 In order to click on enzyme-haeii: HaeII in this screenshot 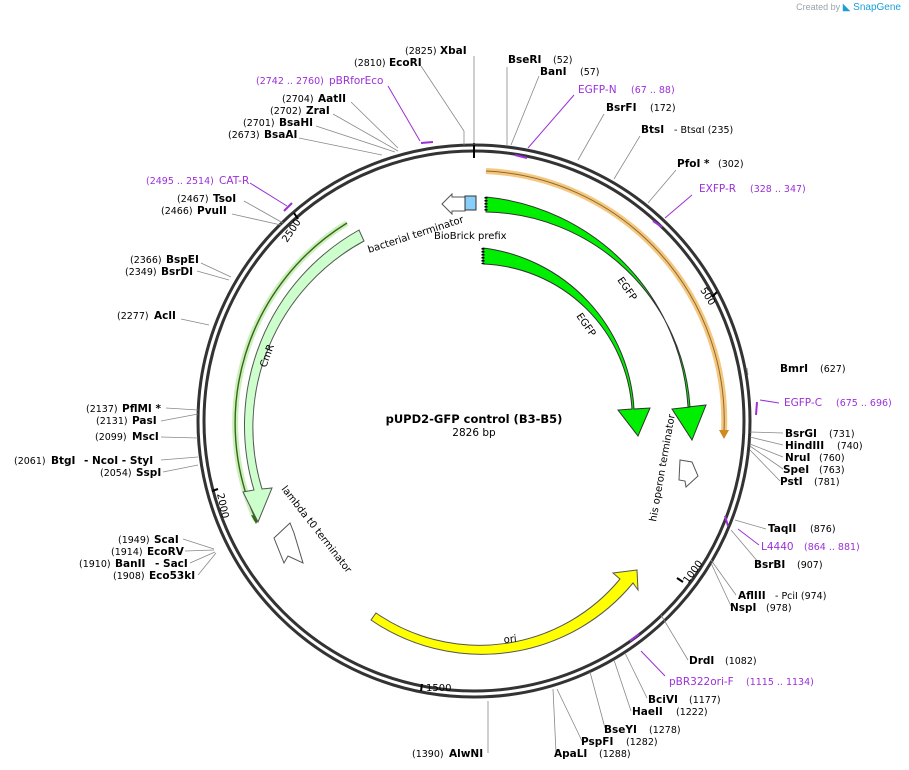, I will do `click(647, 712)`.